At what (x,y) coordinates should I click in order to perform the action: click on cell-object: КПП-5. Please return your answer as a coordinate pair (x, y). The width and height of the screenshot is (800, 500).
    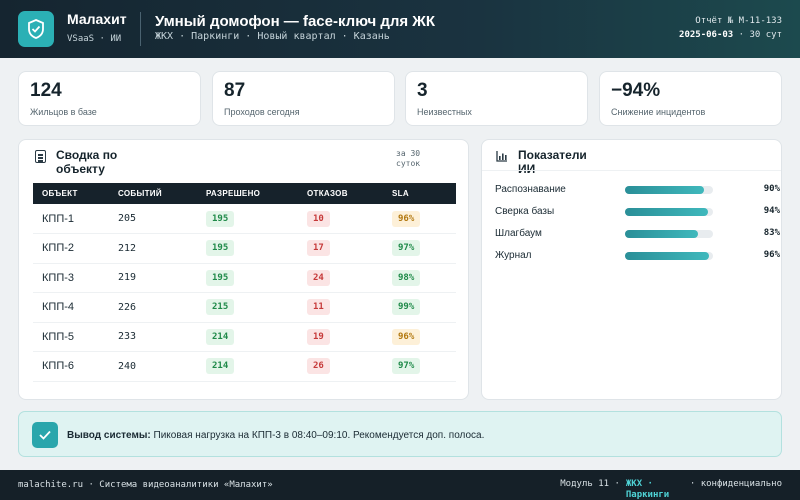
    Looking at the image, I should click on (71, 337).